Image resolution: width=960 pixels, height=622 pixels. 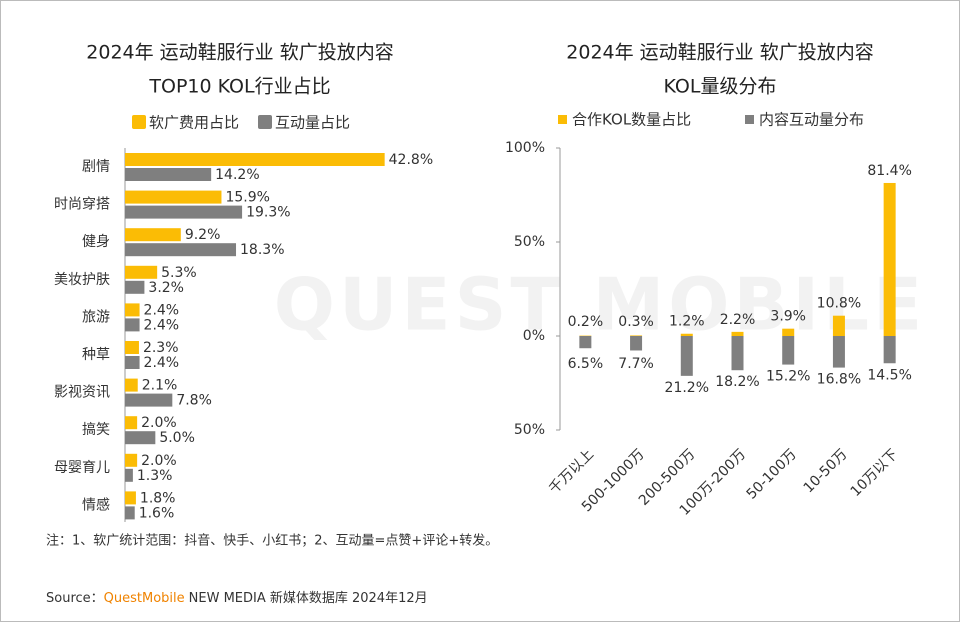 What do you see at coordinates (272, 541) in the screenshot?
I see `note: 注：1、软广统计范围：抖音、快手、小红书；2、互动量=点赞+评论+转发。` at bounding box center [272, 541].